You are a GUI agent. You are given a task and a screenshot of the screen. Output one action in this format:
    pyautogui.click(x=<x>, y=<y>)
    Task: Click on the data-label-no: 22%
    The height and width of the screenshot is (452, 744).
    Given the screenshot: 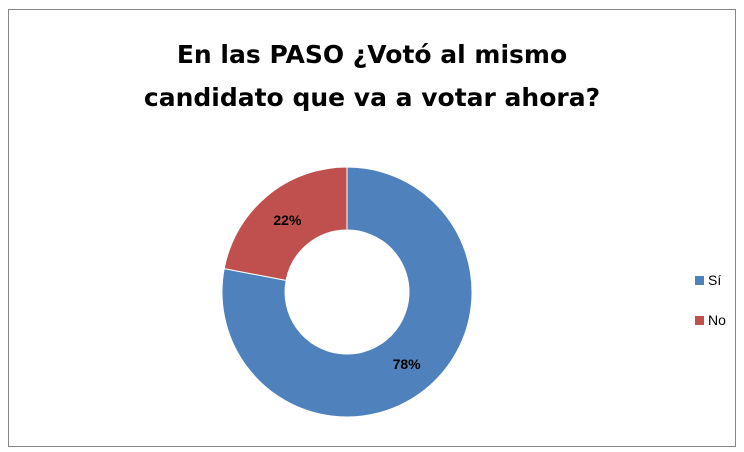 What is the action you would take?
    pyautogui.click(x=287, y=220)
    